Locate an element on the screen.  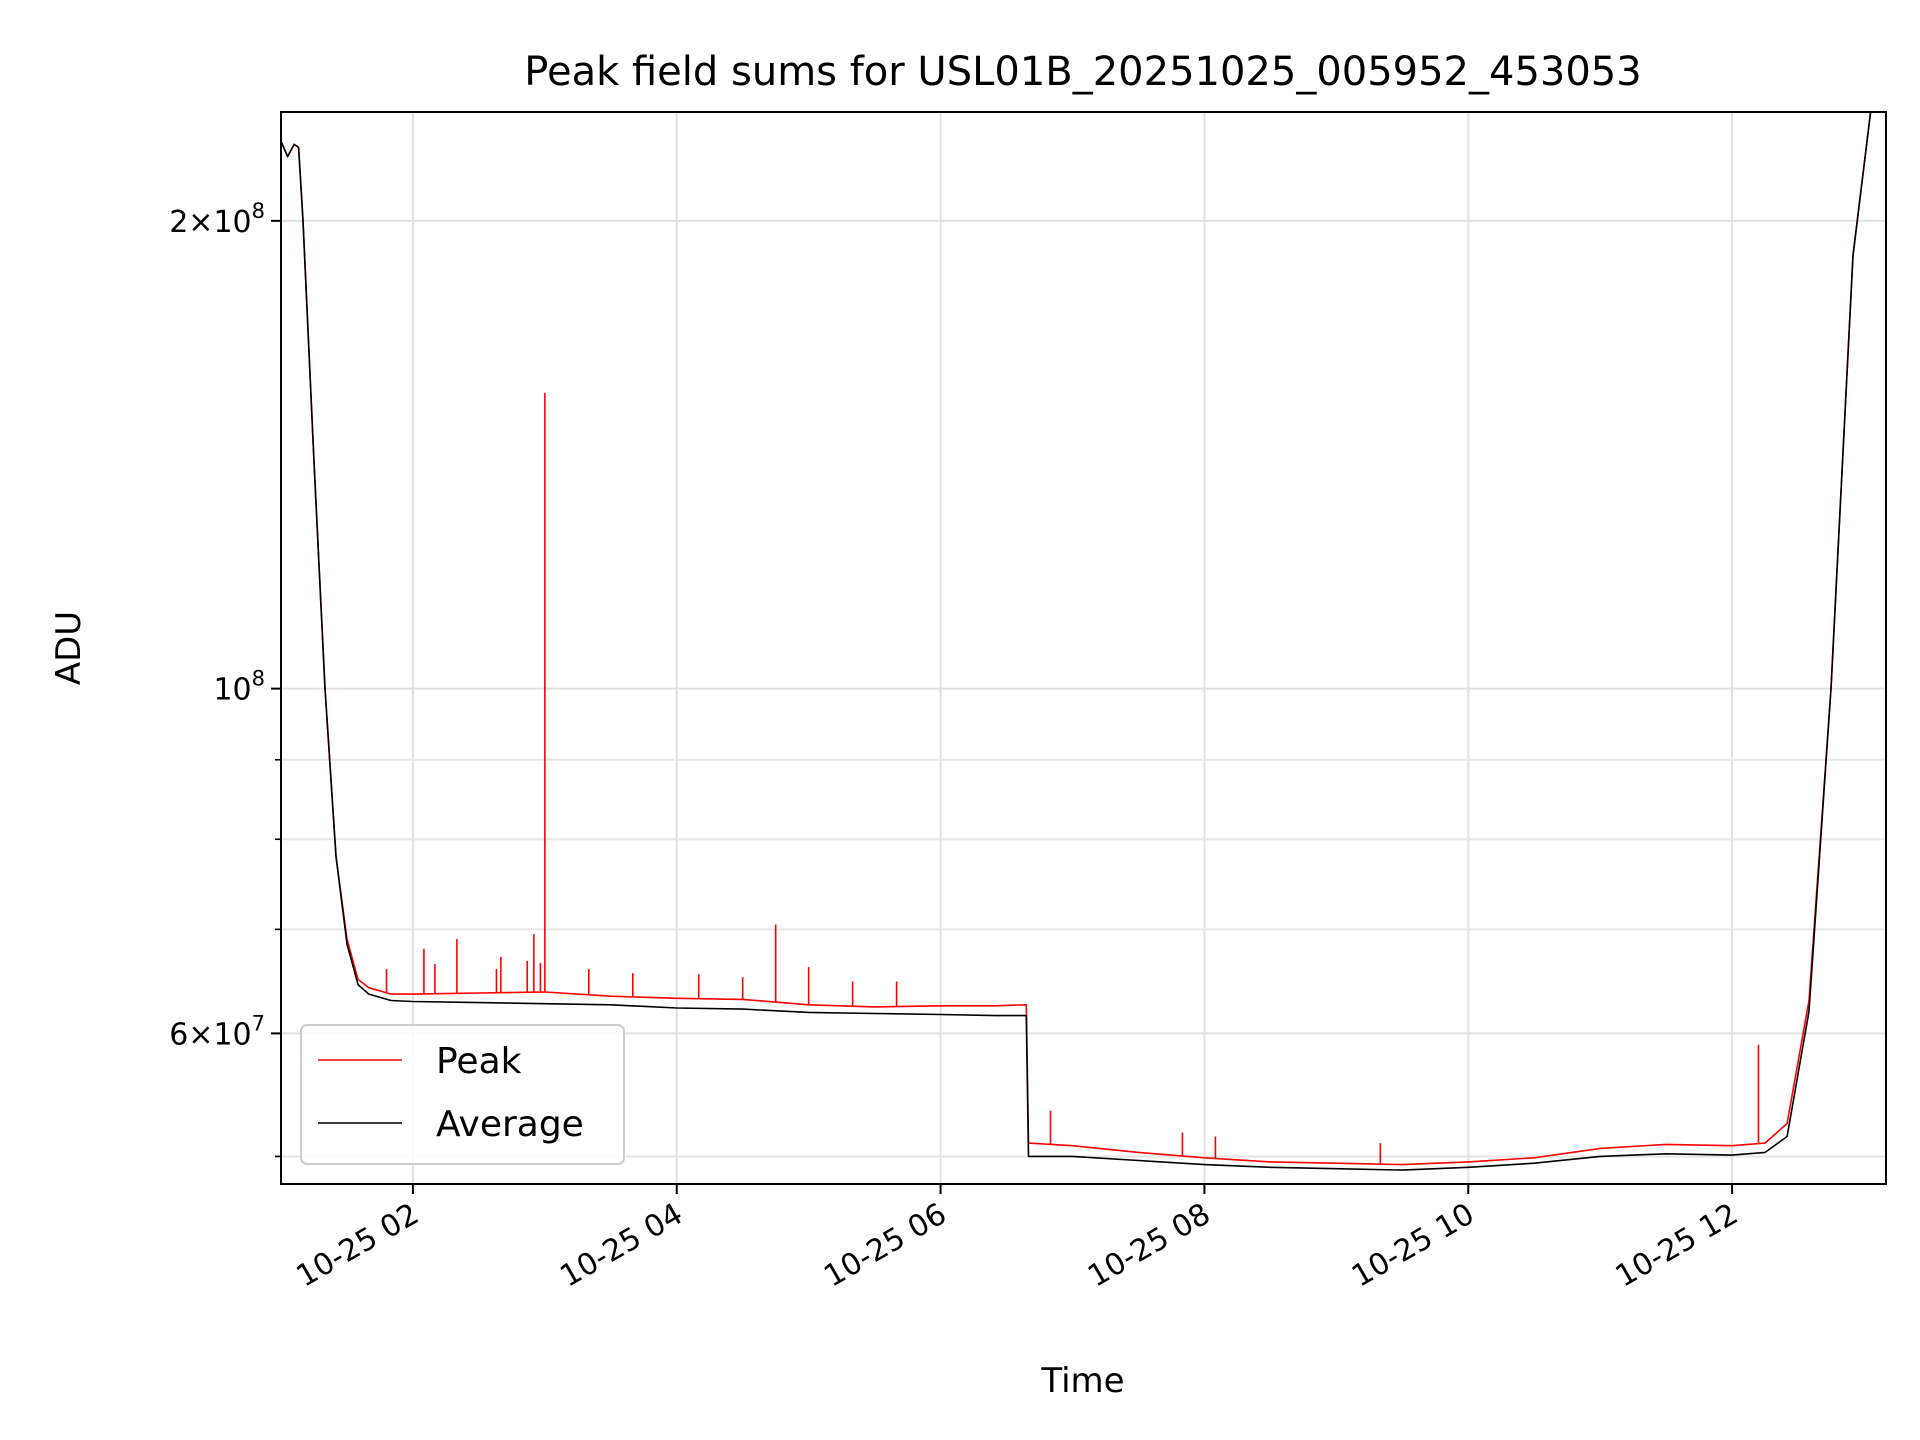
y-tick-label: 6×107 is located at coordinates (217, 1031).